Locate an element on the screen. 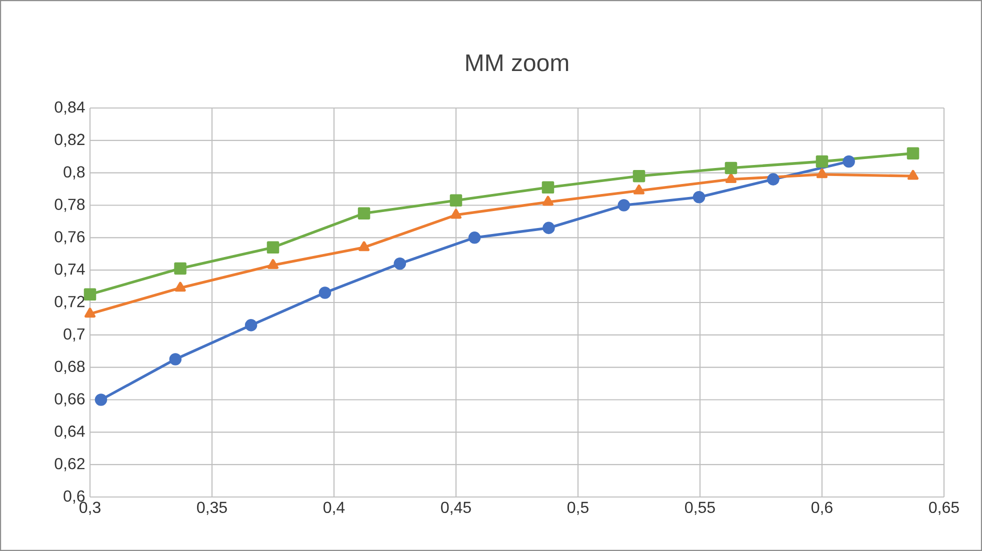 The width and height of the screenshot is (982, 551). y-tick-label: 0,84 is located at coordinates (69, 108).